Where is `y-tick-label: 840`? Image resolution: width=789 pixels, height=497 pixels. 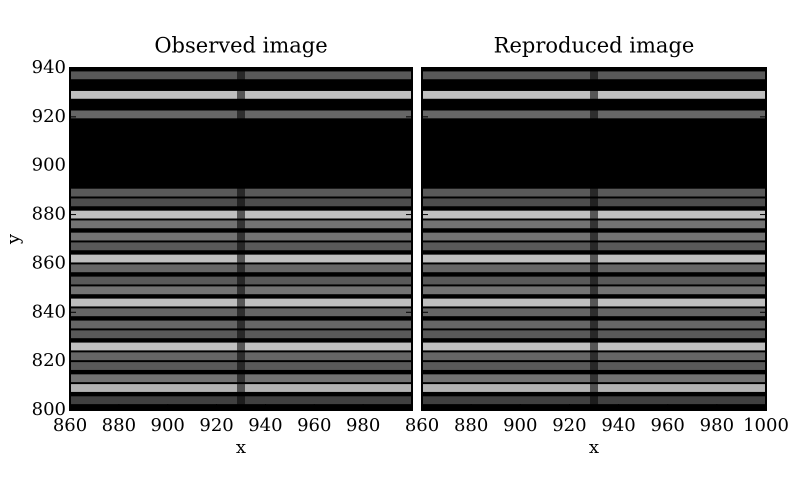 y-tick-label: 840 is located at coordinates (49, 311).